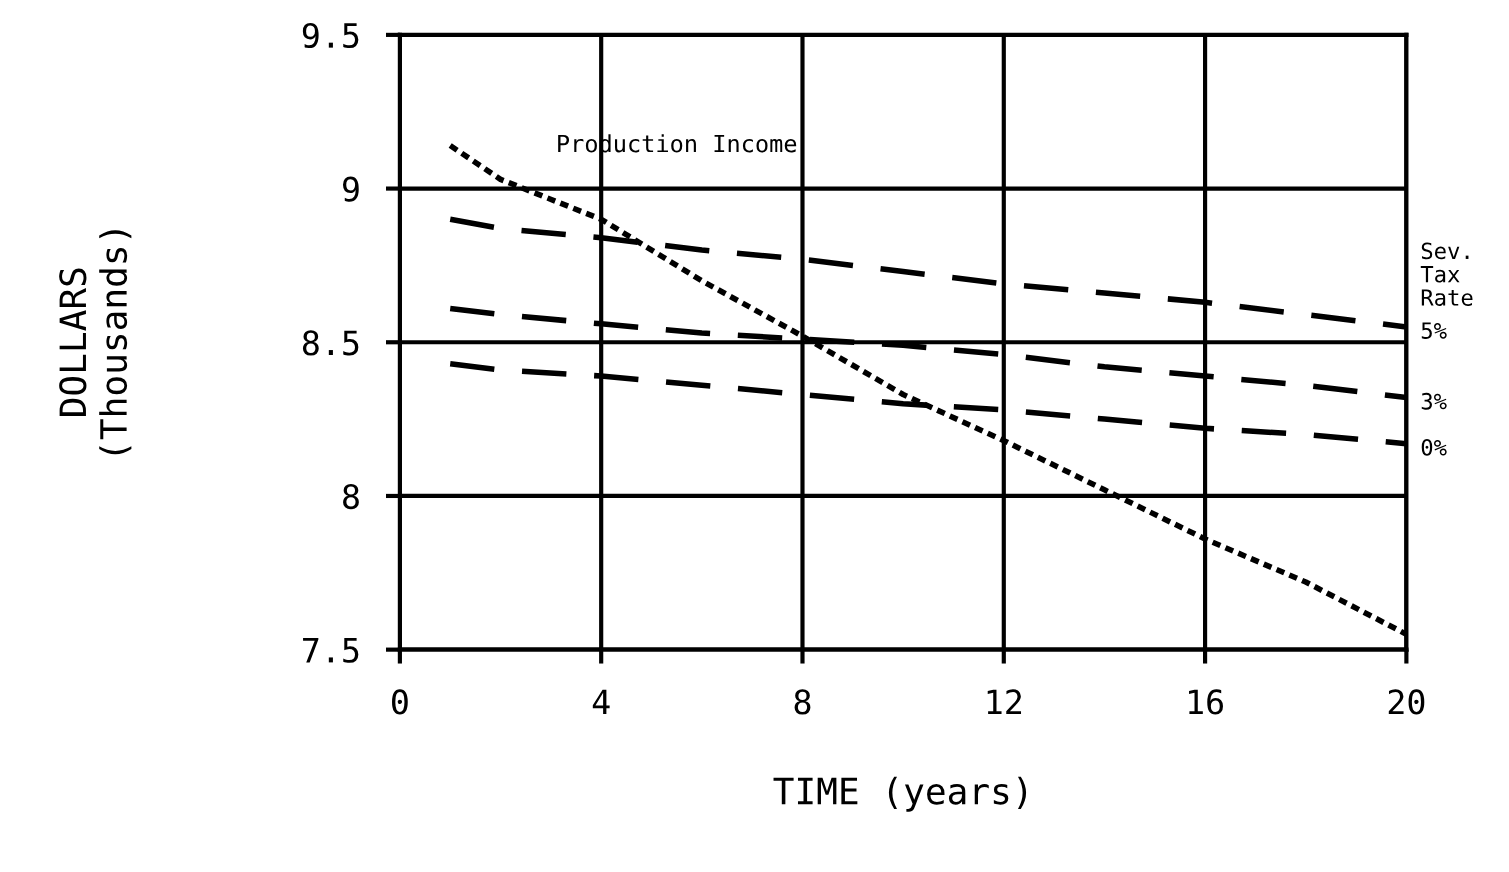 This screenshot has width=1509, height=872. What do you see at coordinates (331, 650) in the screenshot?
I see `y-tick-label: 7.5` at bounding box center [331, 650].